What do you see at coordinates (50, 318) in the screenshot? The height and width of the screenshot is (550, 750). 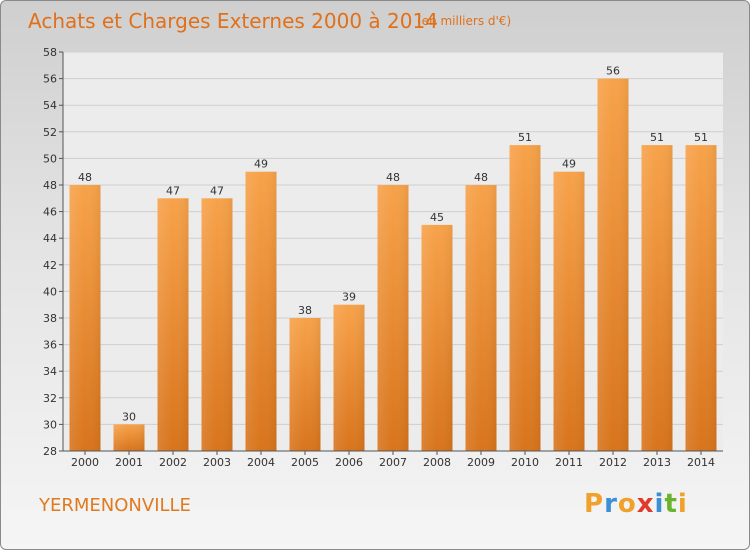 I see `y-tick-label: 38` at bounding box center [50, 318].